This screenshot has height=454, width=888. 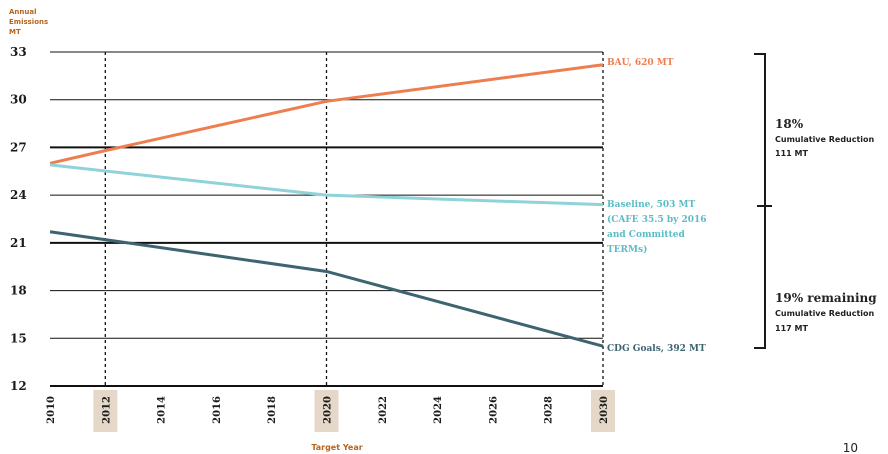 What do you see at coordinates (162, 410) in the screenshot?
I see `x-tick-label-2014: 2014` at bounding box center [162, 410].